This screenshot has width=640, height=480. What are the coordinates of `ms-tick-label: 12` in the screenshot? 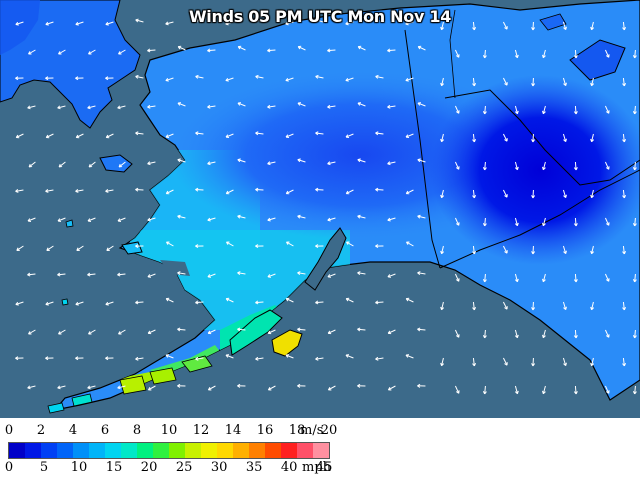 It's located at (201, 430).